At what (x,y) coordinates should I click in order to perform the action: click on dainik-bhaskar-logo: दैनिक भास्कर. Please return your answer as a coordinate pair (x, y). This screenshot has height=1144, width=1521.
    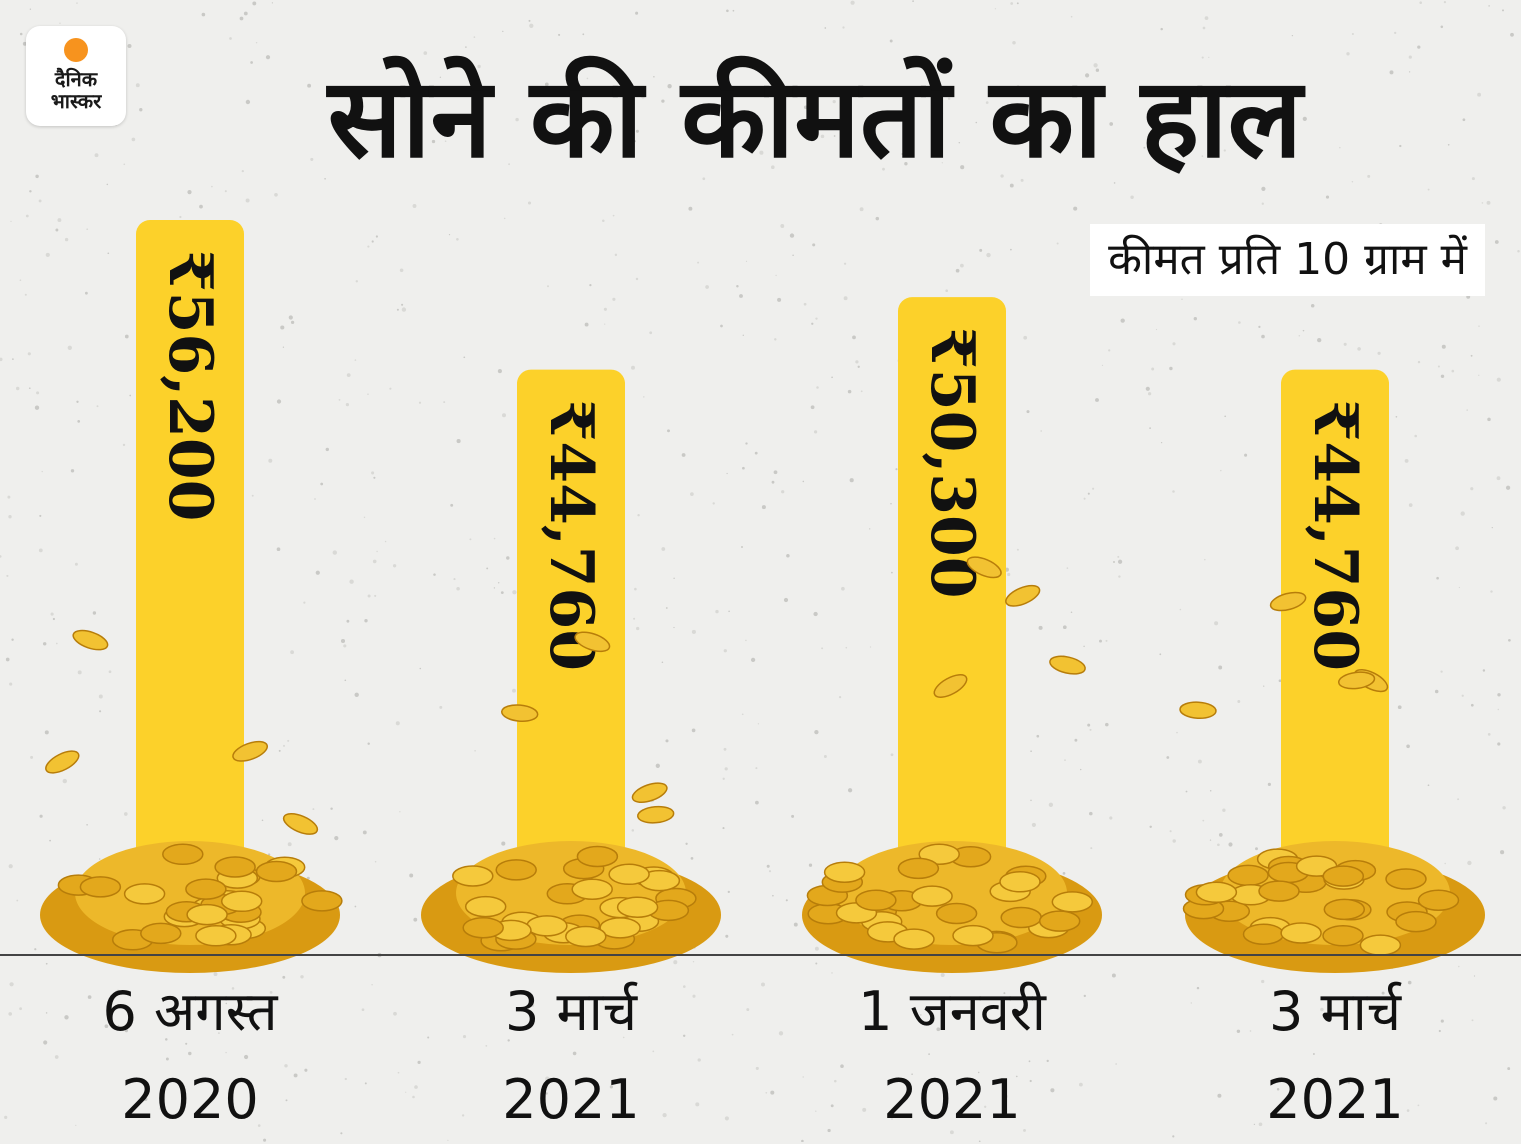
    Looking at the image, I should click on (76, 76).